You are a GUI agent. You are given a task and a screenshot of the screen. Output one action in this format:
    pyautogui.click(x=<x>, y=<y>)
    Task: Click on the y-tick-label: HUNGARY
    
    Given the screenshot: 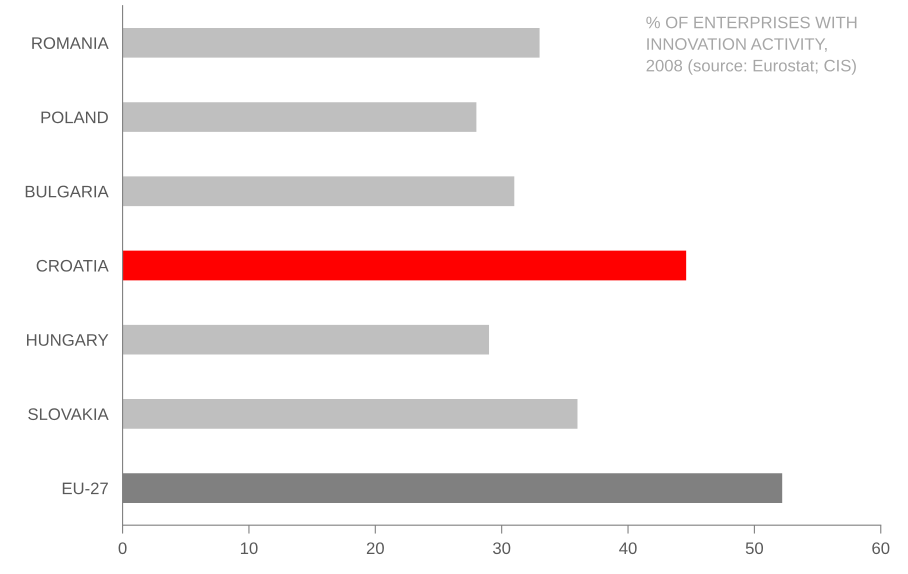 What is the action you would take?
    pyautogui.click(x=67, y=340)
    